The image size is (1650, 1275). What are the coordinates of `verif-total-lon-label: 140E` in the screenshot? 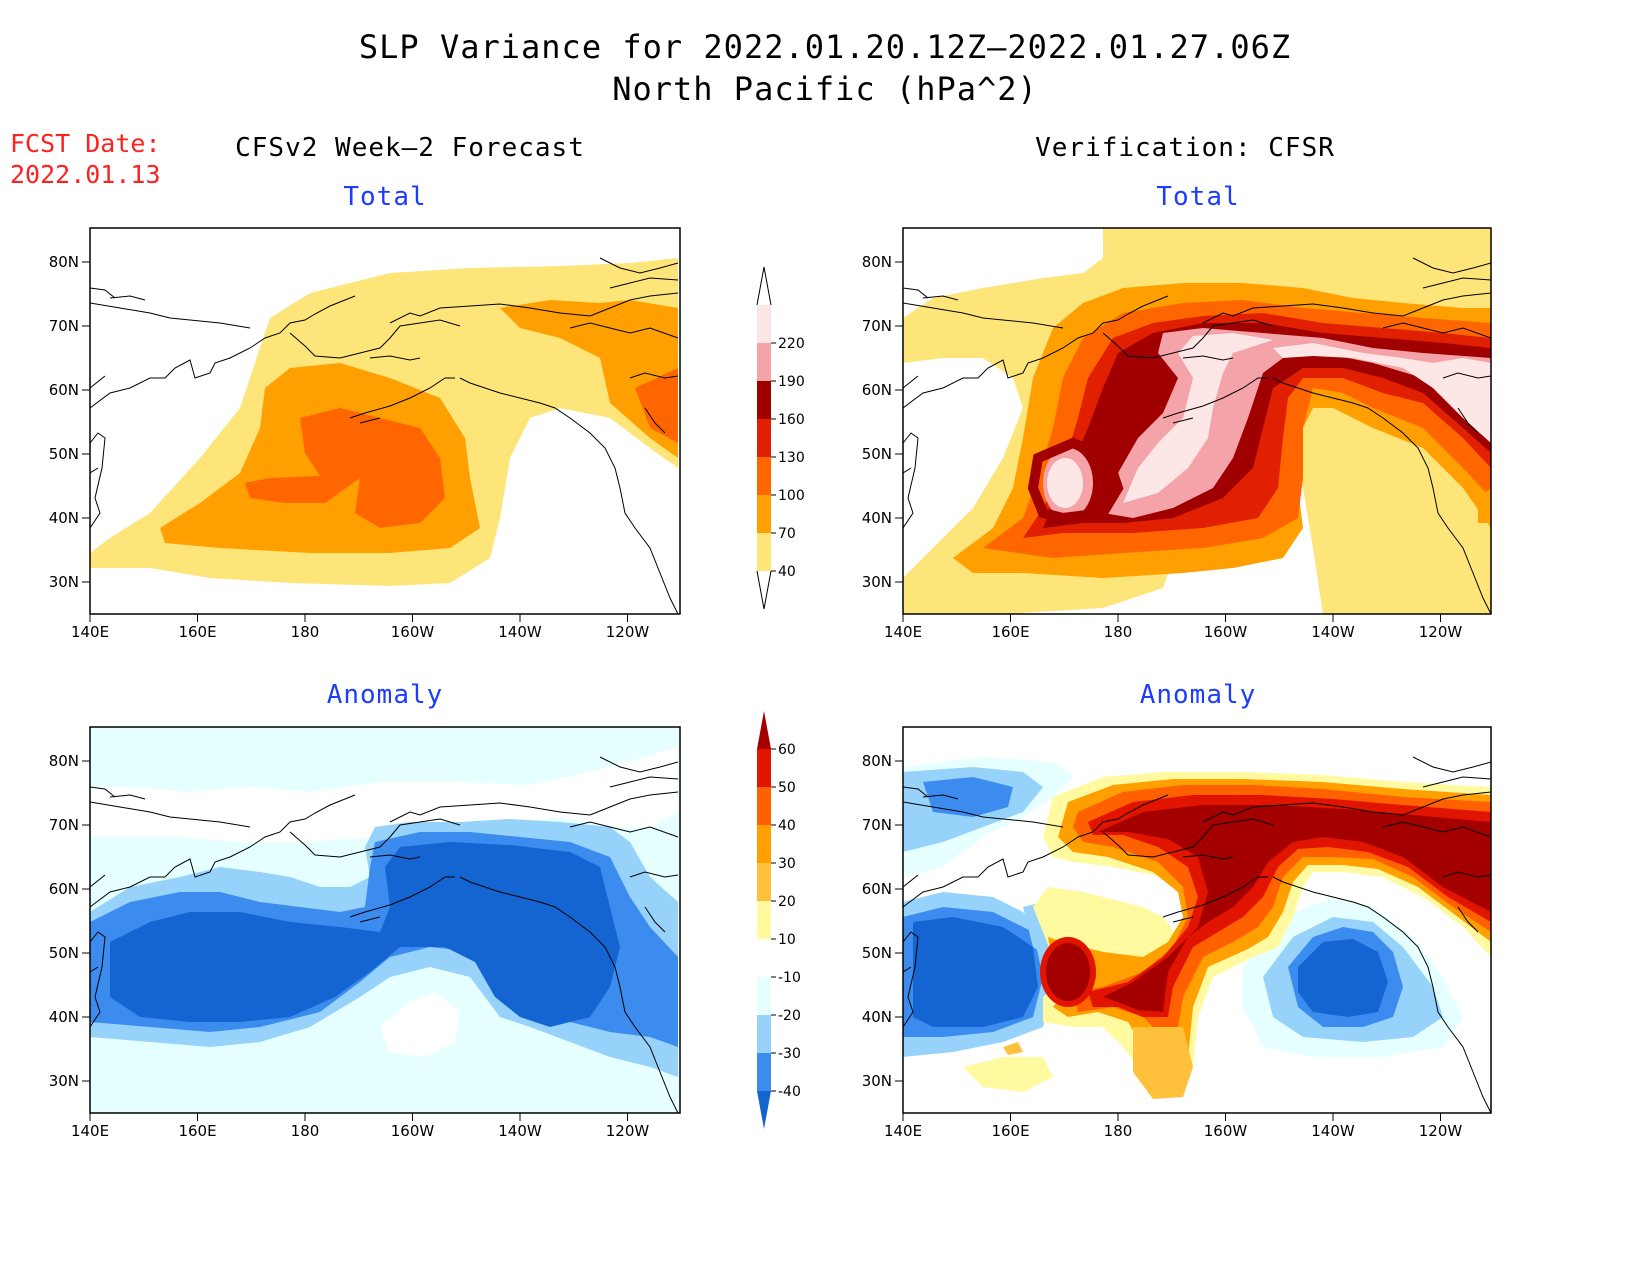 It's located at (903, 632).